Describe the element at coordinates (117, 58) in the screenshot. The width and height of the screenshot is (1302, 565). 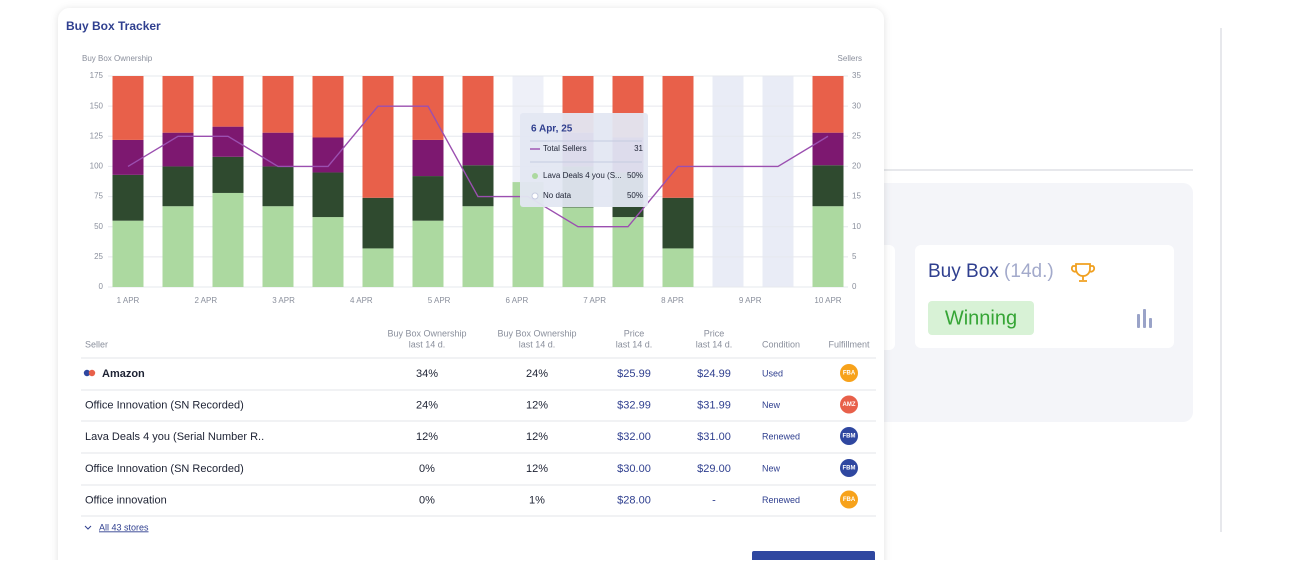
I see `y-axis-label: Buy Box Ownership` at that location.